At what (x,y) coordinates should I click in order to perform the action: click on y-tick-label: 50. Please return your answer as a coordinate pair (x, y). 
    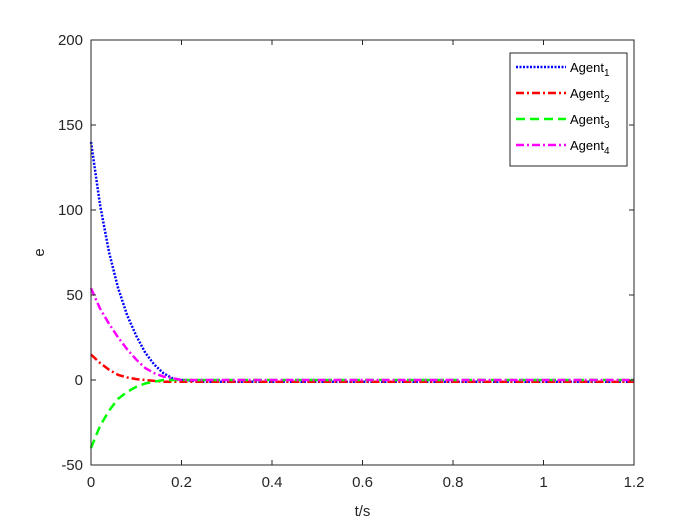
    Looking at the image, I should click on (74, 295).